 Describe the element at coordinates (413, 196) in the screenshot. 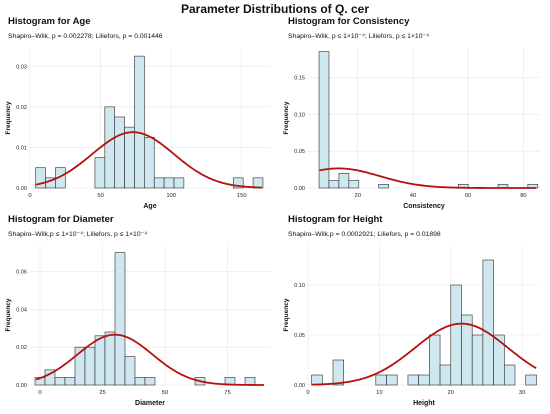

I see `x-tick-label: 40` at that location.